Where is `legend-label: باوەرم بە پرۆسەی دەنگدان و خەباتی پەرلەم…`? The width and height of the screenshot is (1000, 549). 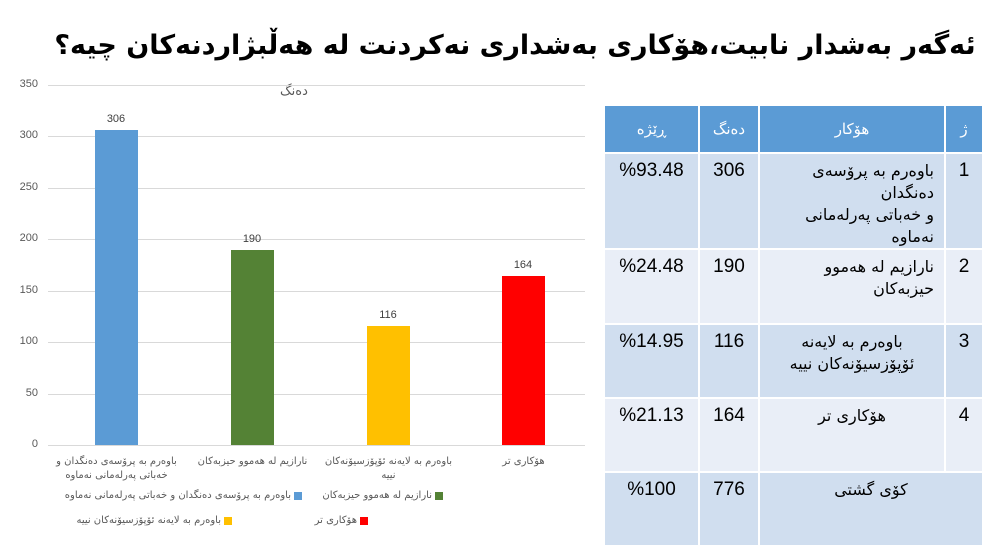 legend-label: باوەرم بە پرۆسەی دەنگدان و خەباتی پەرلەم… is located at coordinates (177, 495).